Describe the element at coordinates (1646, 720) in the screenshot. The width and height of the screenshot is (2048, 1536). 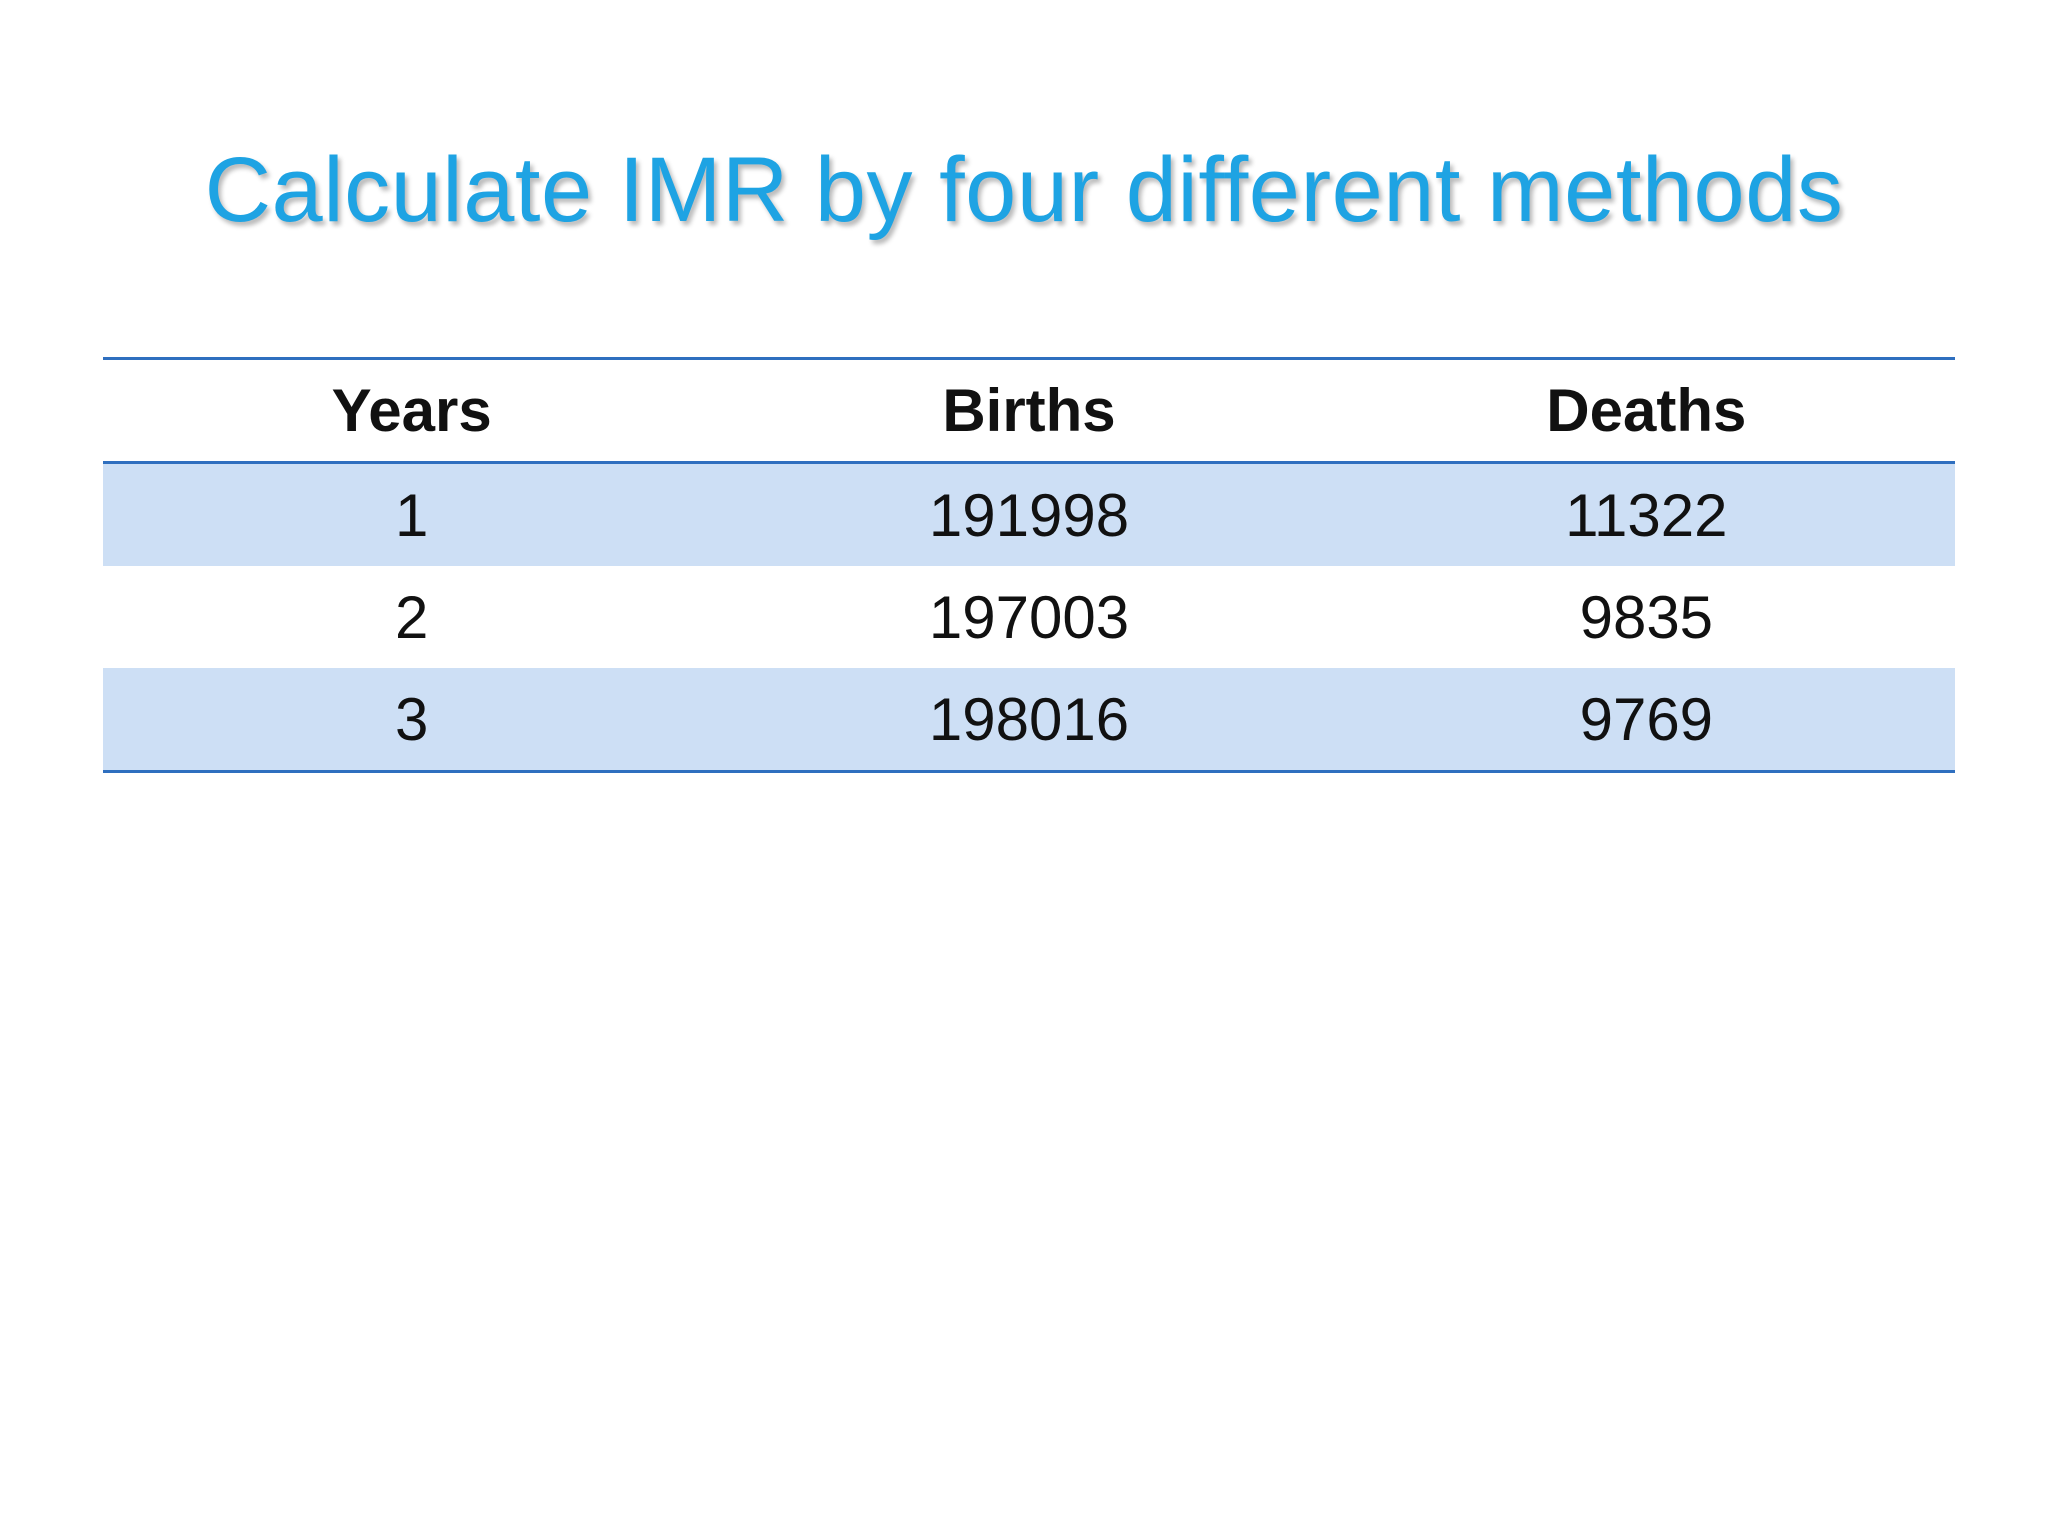
I see `cell-deaths: 9769` at that location.